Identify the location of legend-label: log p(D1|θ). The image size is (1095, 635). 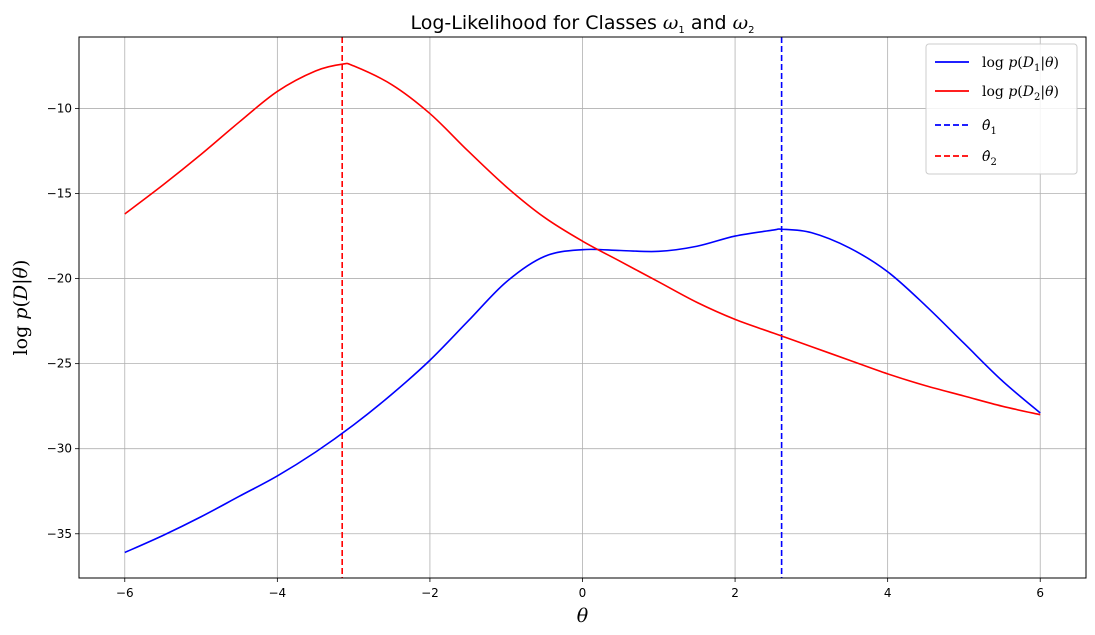
(1020, 64).